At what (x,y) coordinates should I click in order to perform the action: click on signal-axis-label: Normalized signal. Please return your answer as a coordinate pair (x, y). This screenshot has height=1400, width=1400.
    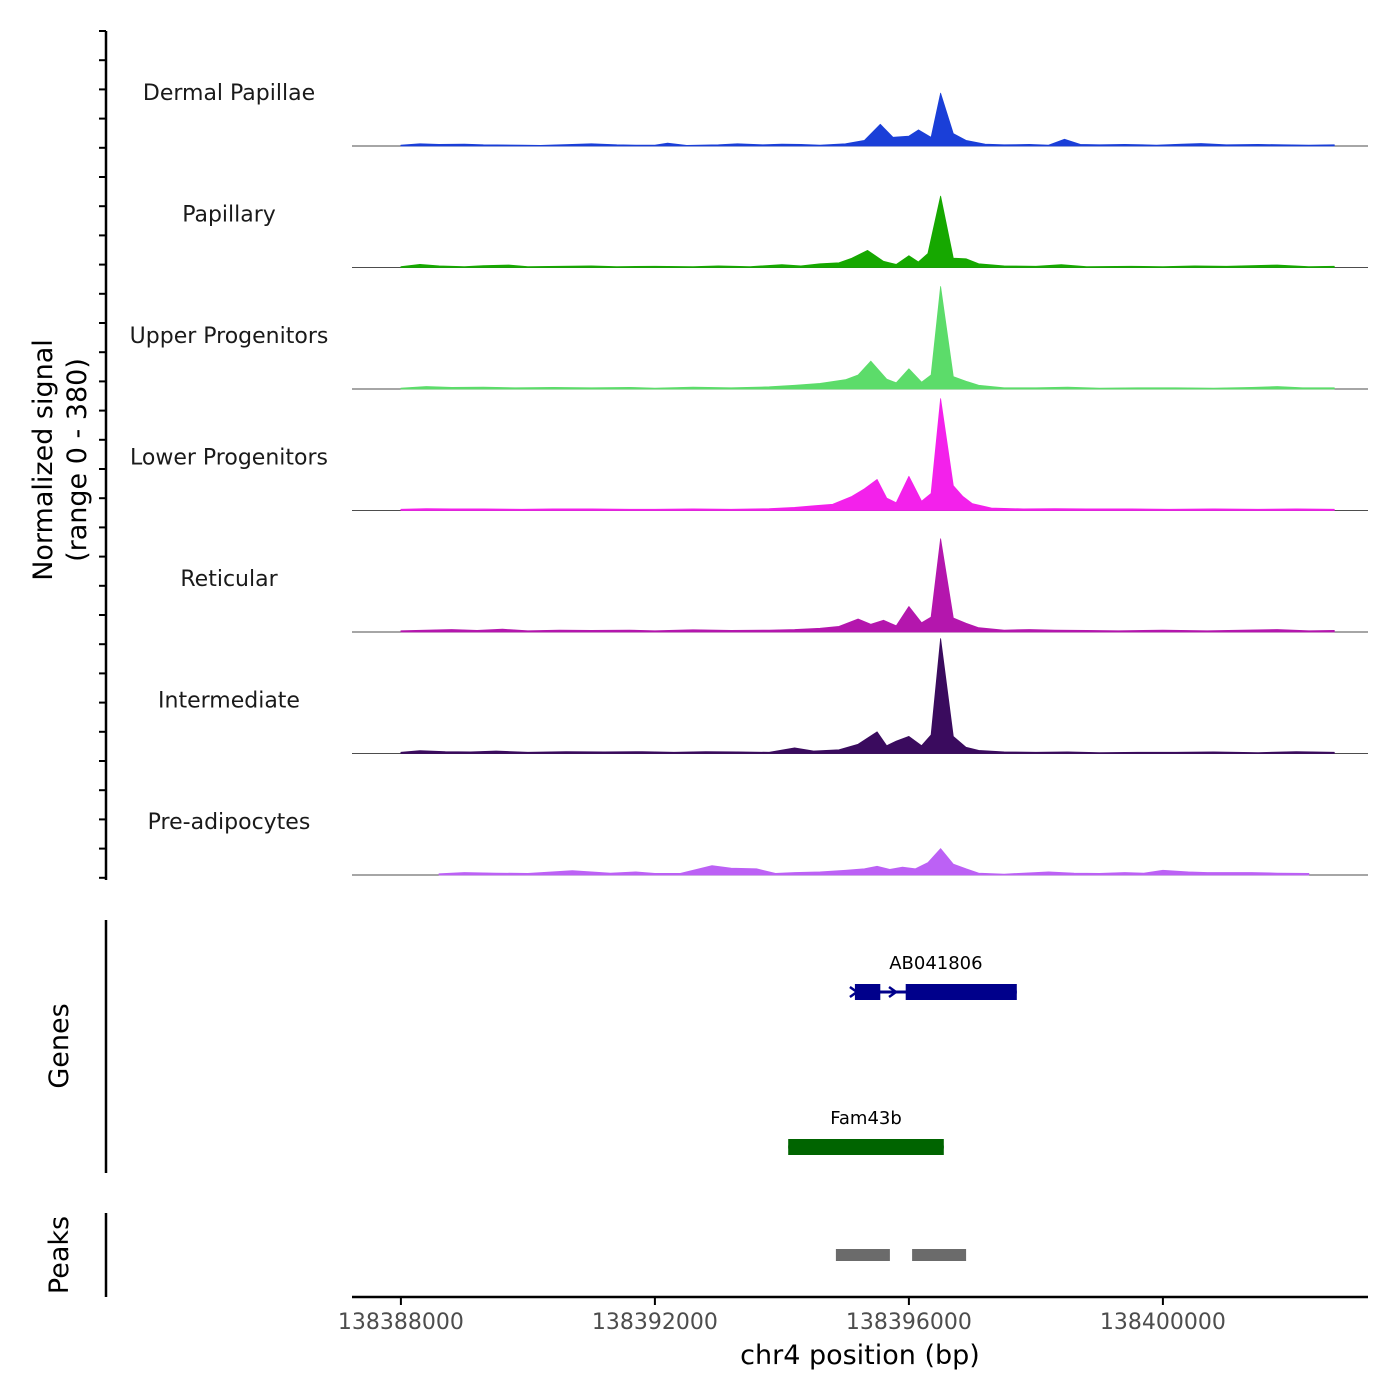
    Looking at the image, I should click on (43, 460).